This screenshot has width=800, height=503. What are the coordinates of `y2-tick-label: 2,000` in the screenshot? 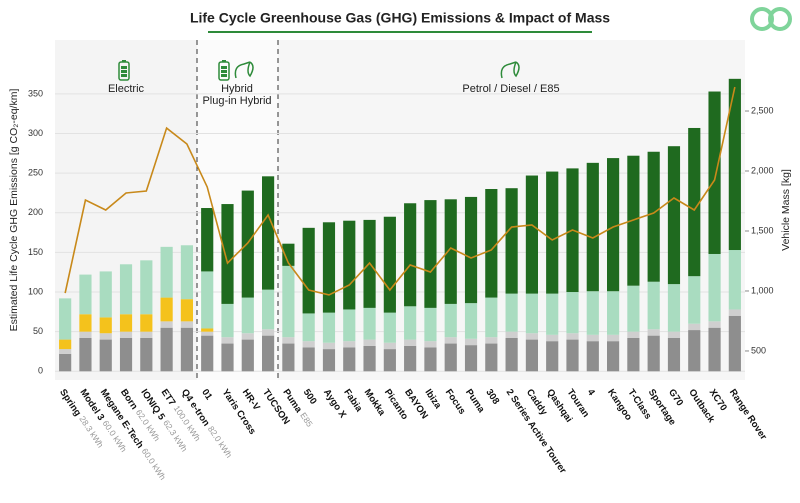 It's located at (762, 170).